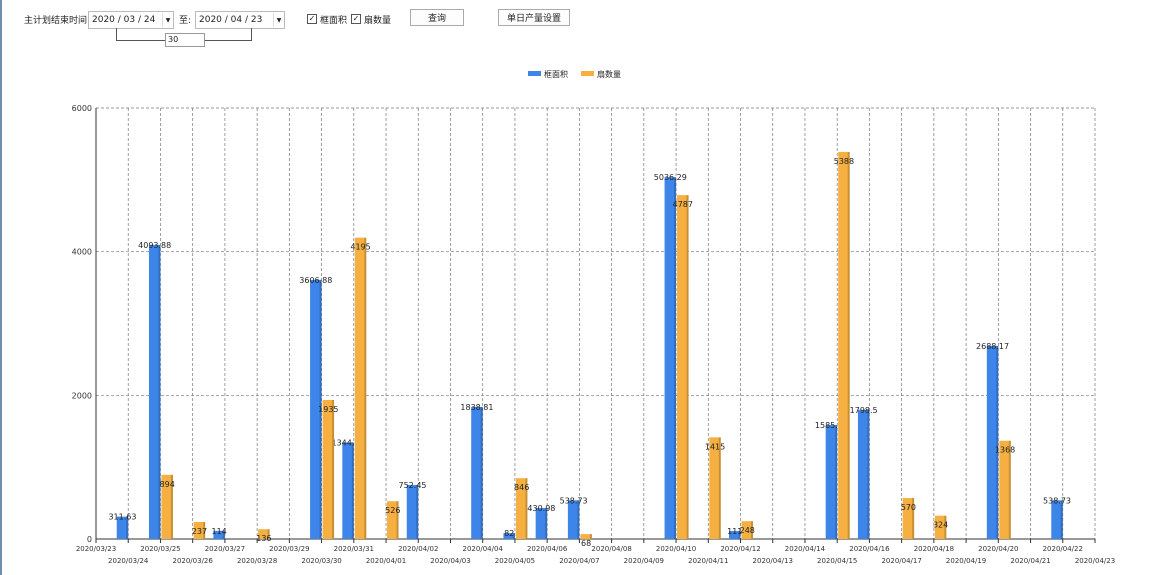 The image size is (1150, 575). I want to click on data-label: 114, so click(219, 531).